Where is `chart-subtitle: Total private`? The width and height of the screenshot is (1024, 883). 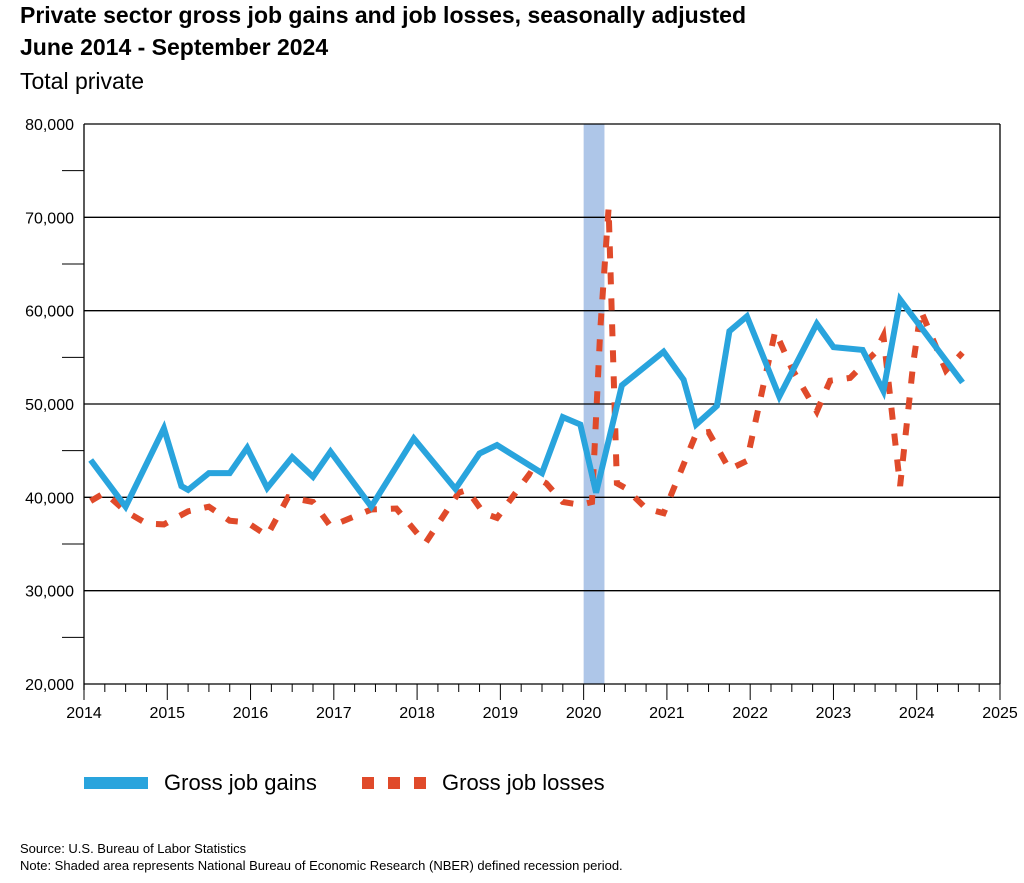 chart-subtitle: Total private is located at coordinates (82, 81).